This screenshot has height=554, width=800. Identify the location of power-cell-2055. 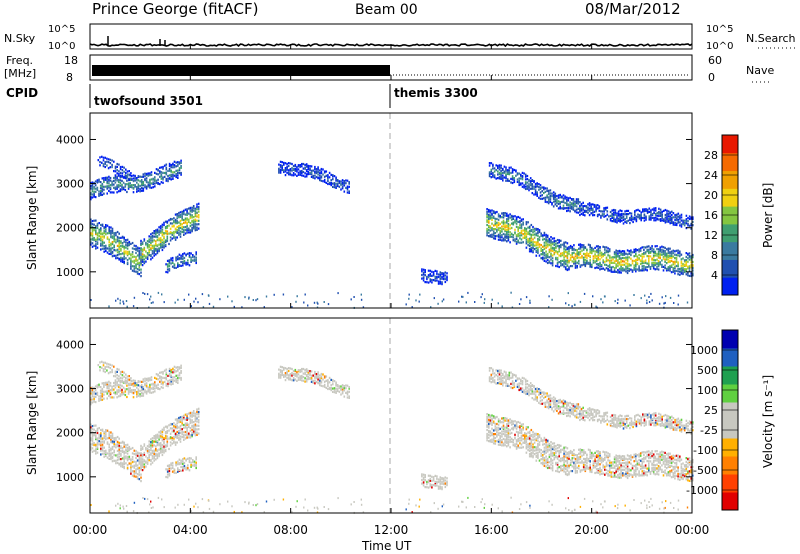
(611, 271).